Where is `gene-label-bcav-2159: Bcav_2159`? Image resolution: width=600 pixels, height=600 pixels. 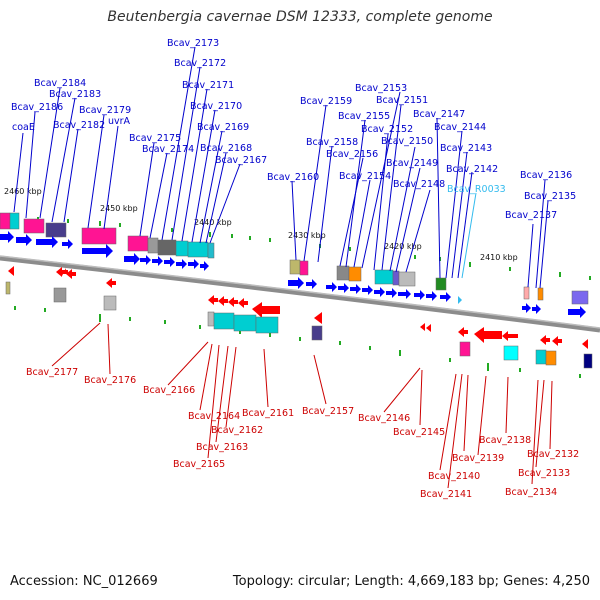 gene-label-bcav-2159: Bcav_2159 is located at coordinates (326, 101).